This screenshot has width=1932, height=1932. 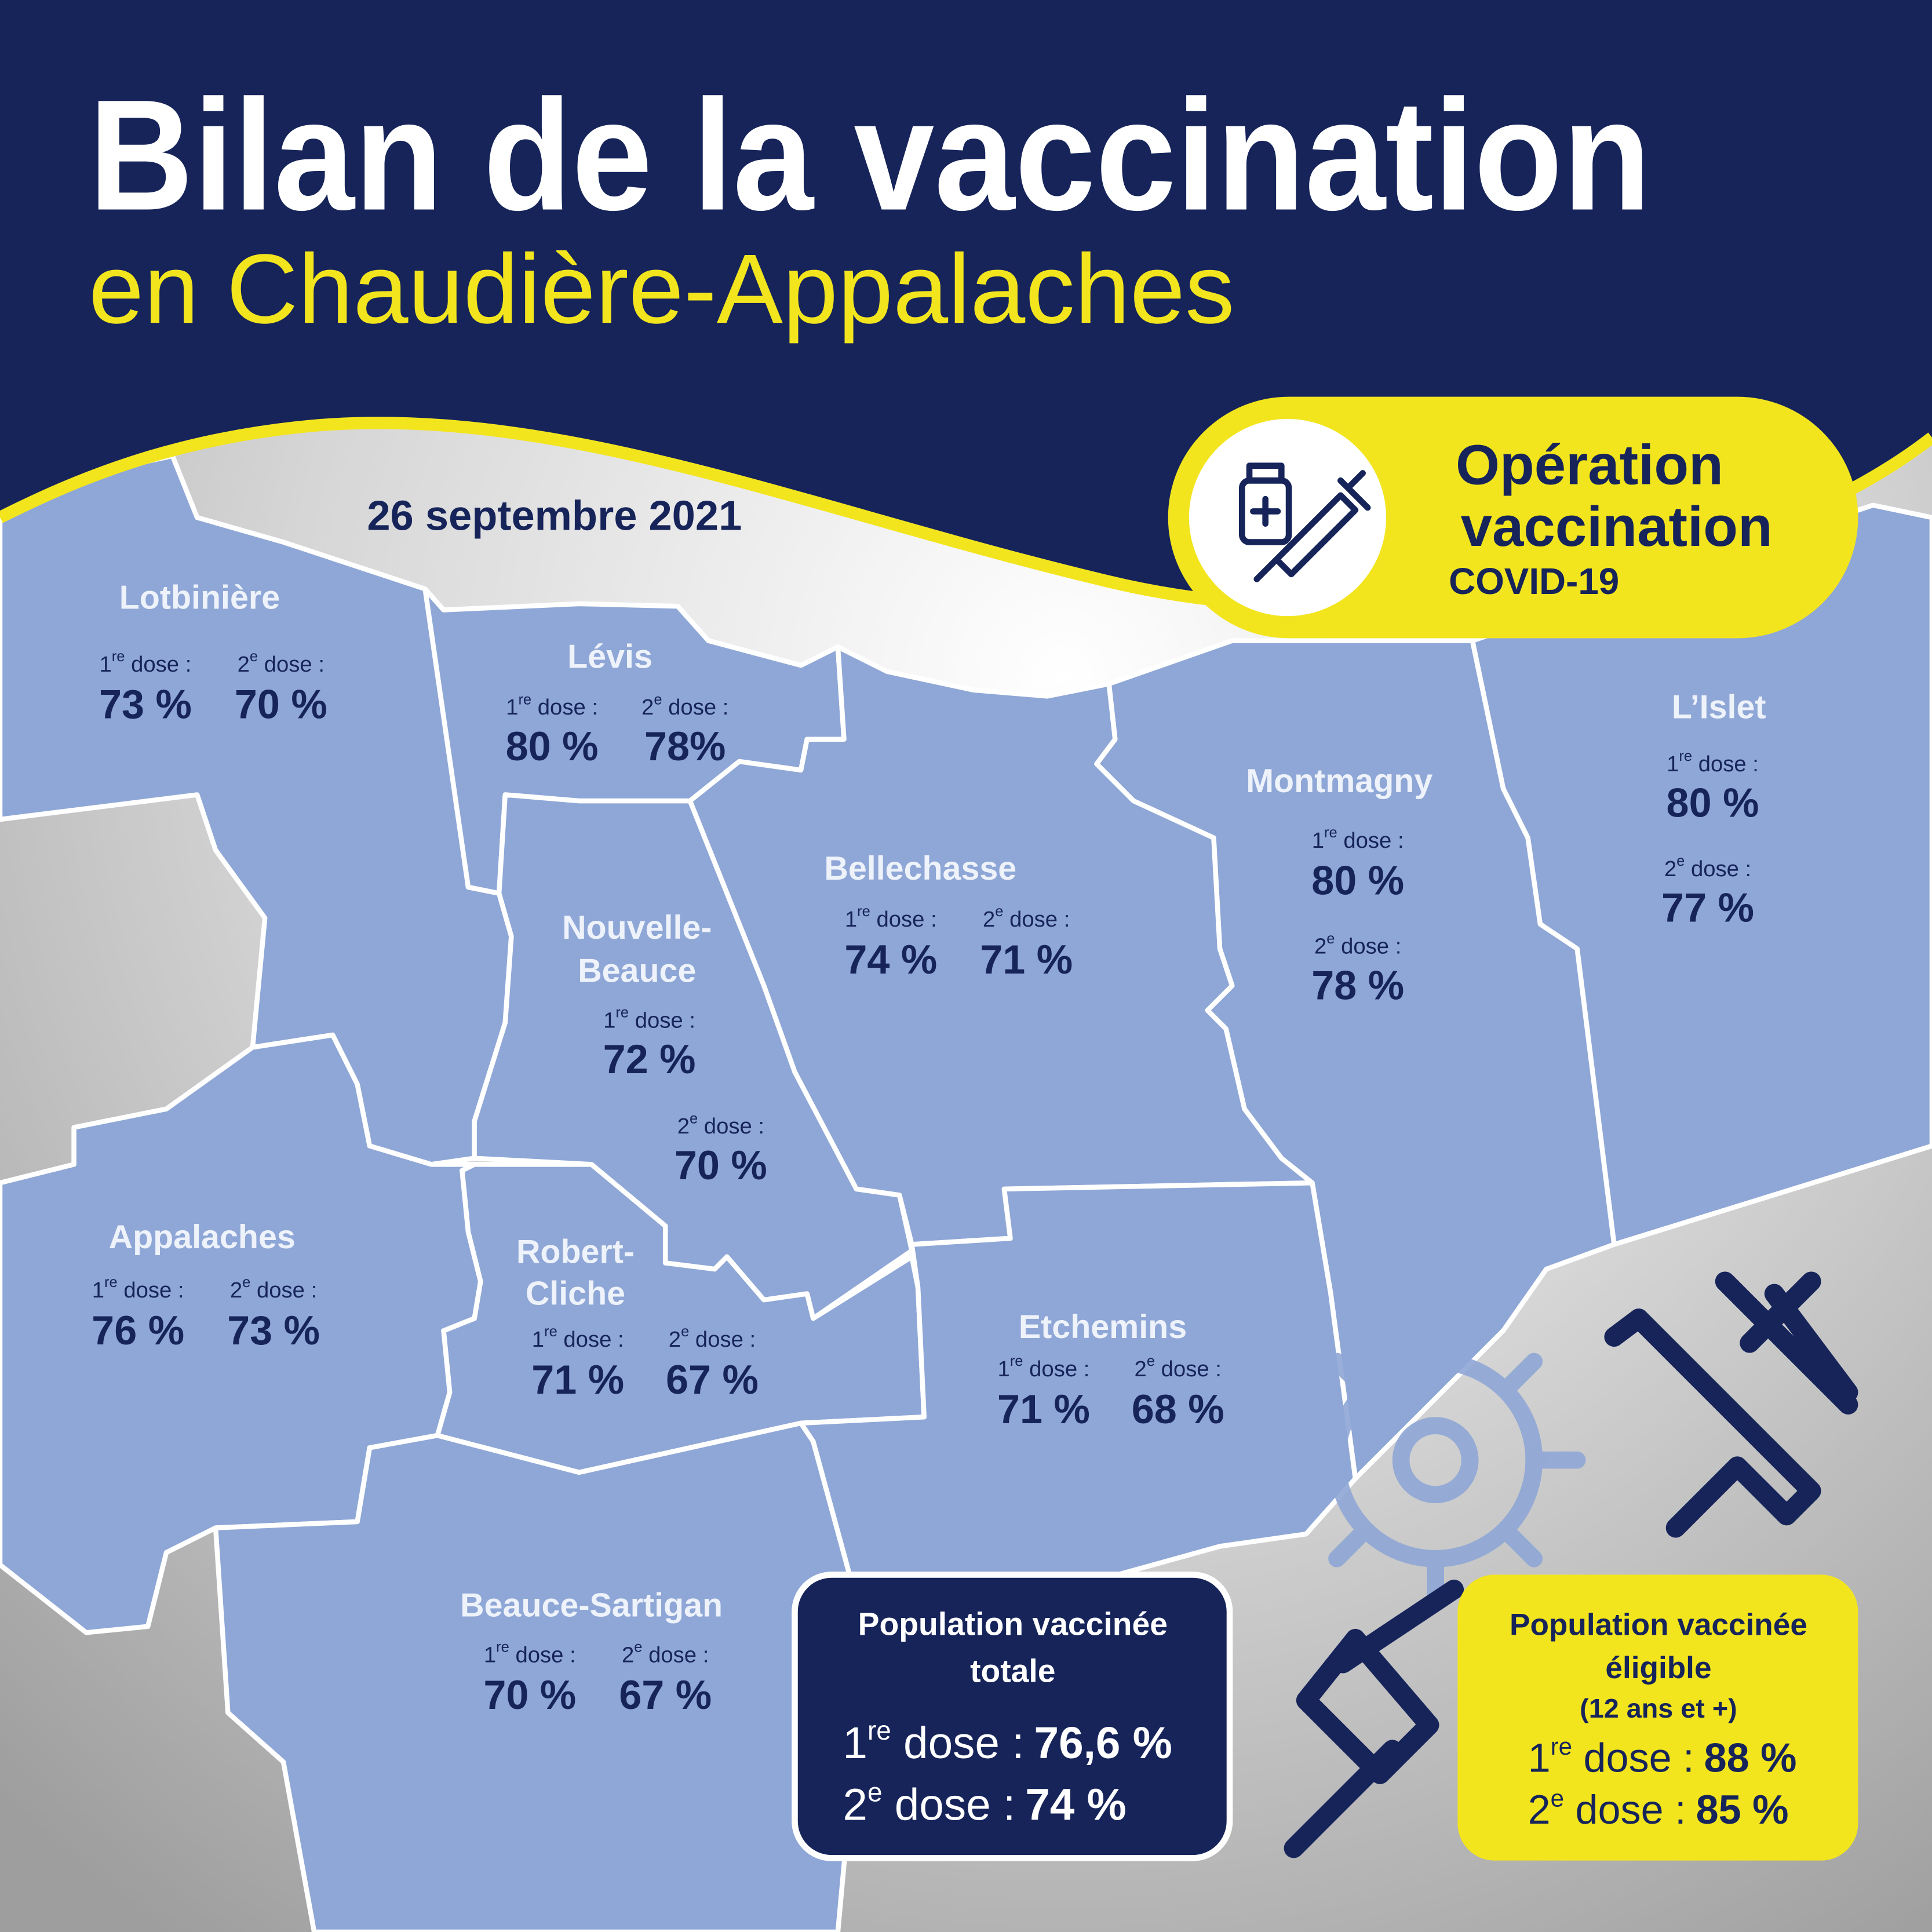 I want to click on box-dose-label: 1re dose :76,6 %, so click(x=1008, y=1741).